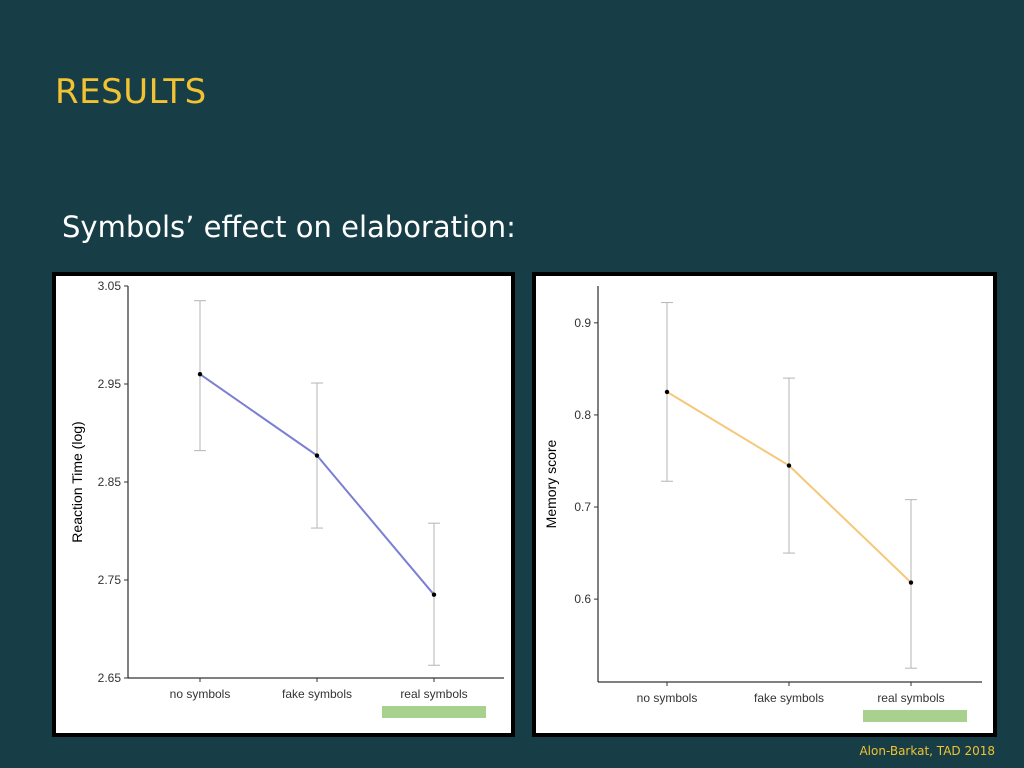 The width and height of the screenshot is (1024, 768). I want to click on y-tick-label: 0.9, so click(582, 323).